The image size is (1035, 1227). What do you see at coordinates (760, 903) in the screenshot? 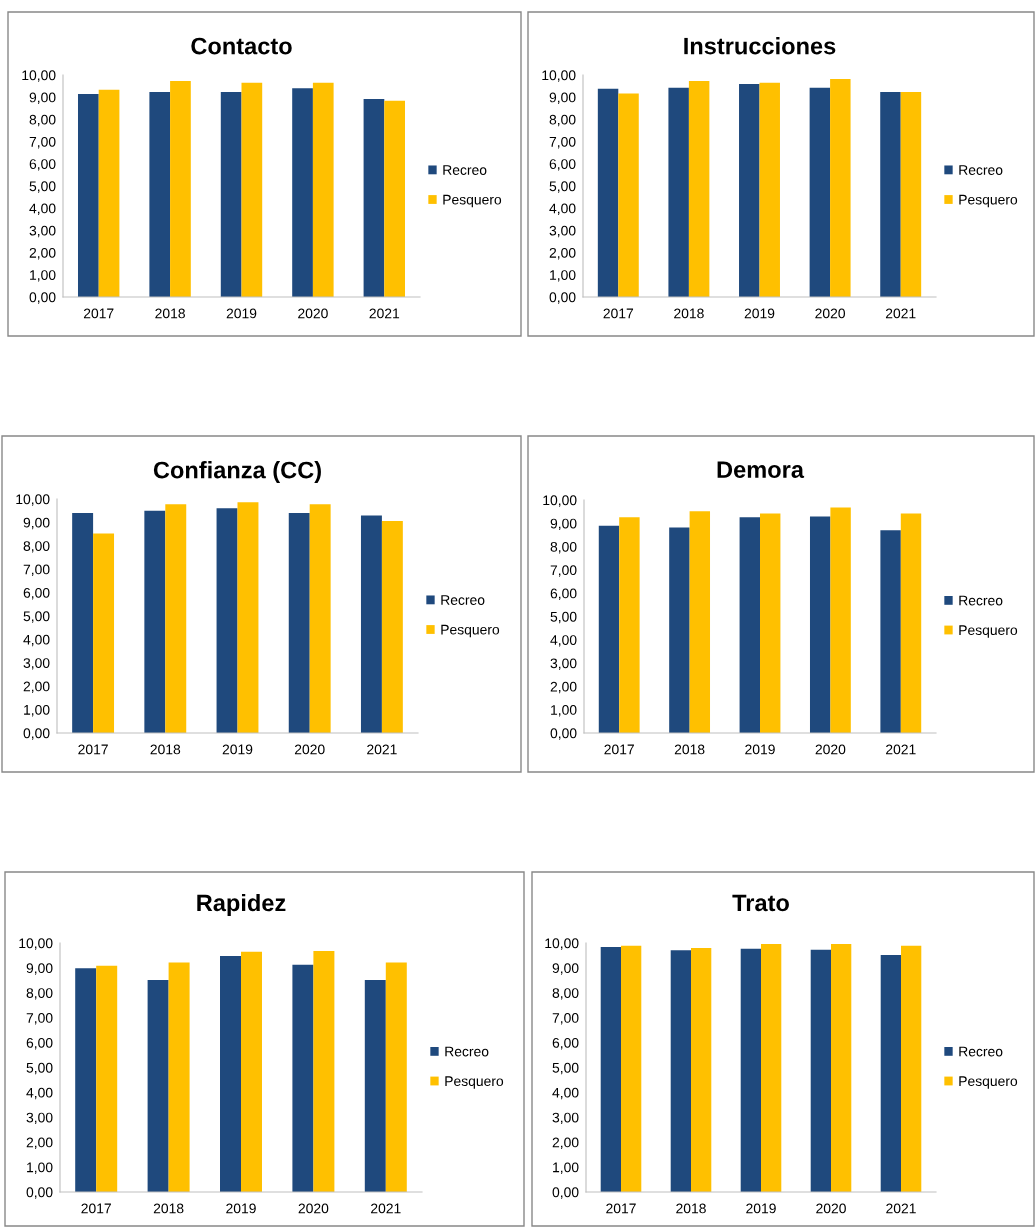
I see `chart-title: Trato` at bounding box center [760, 903].